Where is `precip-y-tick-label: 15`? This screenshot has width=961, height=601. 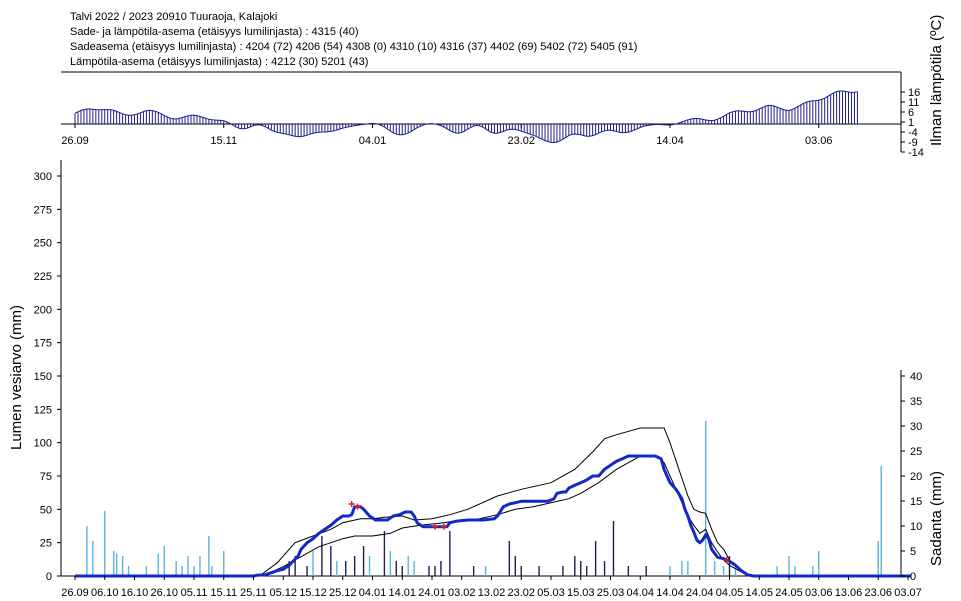
precip-y-tick-label: 15 is located at coordinates (916, 502).